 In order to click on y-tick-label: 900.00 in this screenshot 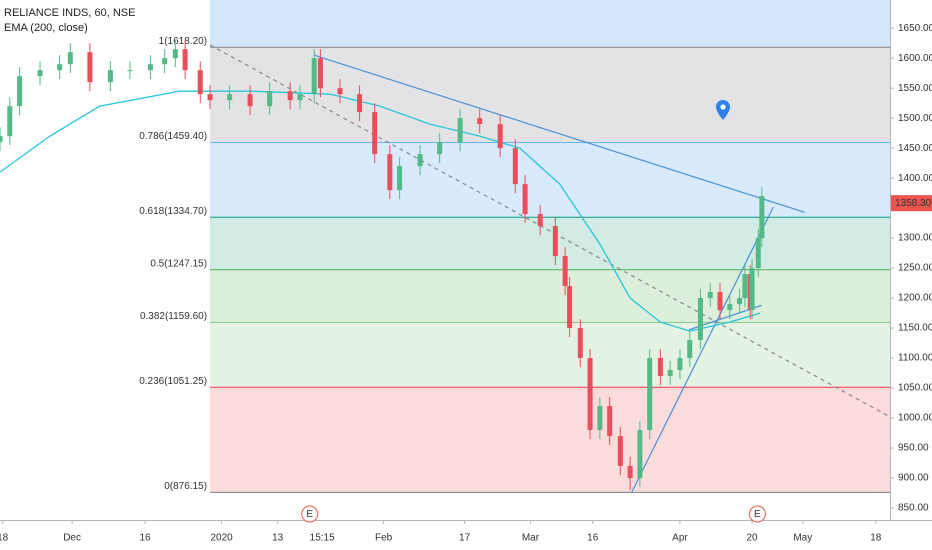, I will do `click(913, 478)`.